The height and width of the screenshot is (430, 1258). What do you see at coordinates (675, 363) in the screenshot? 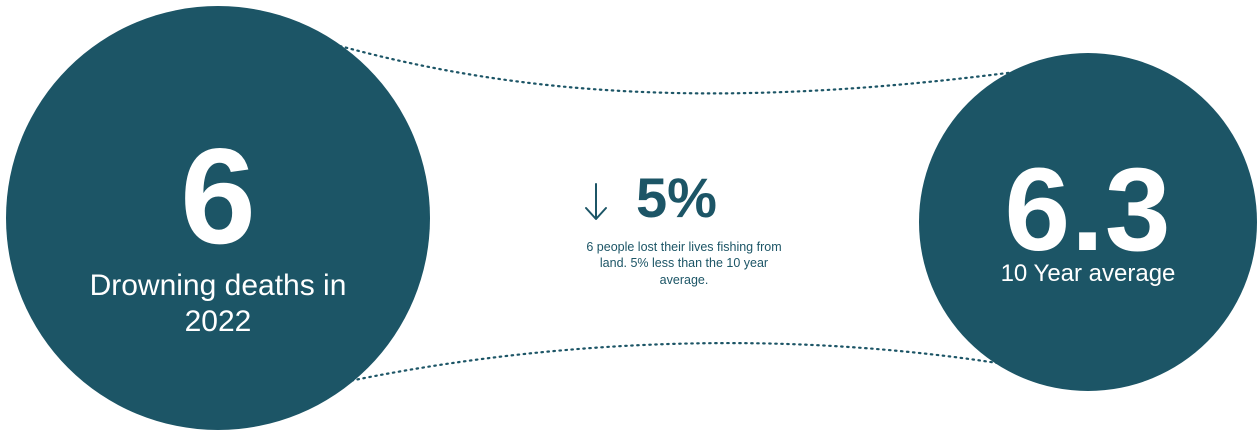
I see `connector-bottom-curve` at bounding box center [675, 363].